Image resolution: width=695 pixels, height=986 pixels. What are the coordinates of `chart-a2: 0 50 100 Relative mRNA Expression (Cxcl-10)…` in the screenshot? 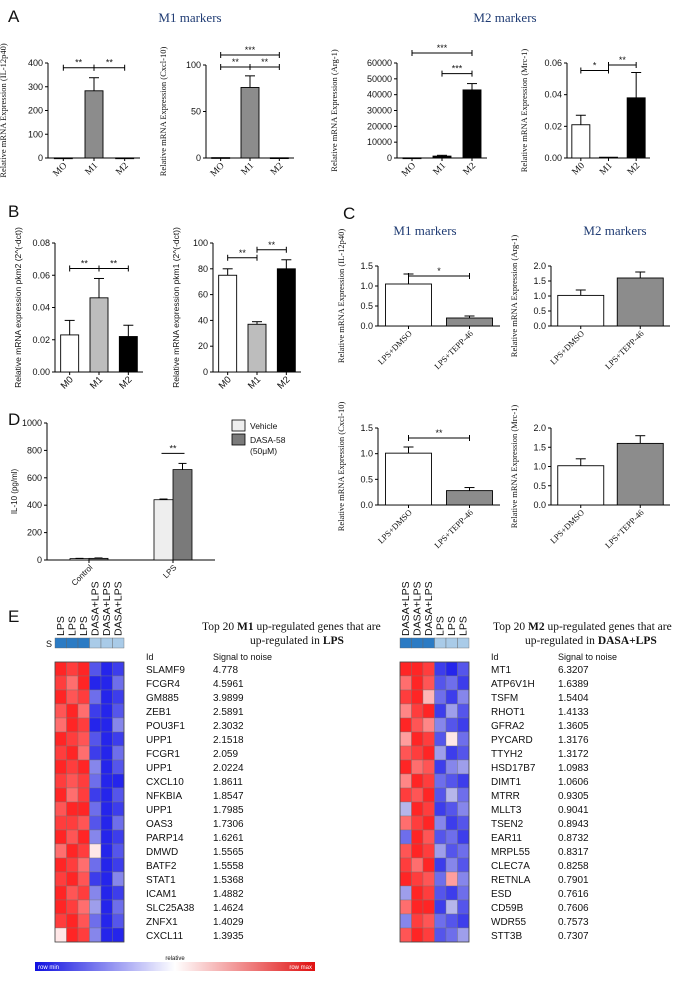 It's located at (226, 112).